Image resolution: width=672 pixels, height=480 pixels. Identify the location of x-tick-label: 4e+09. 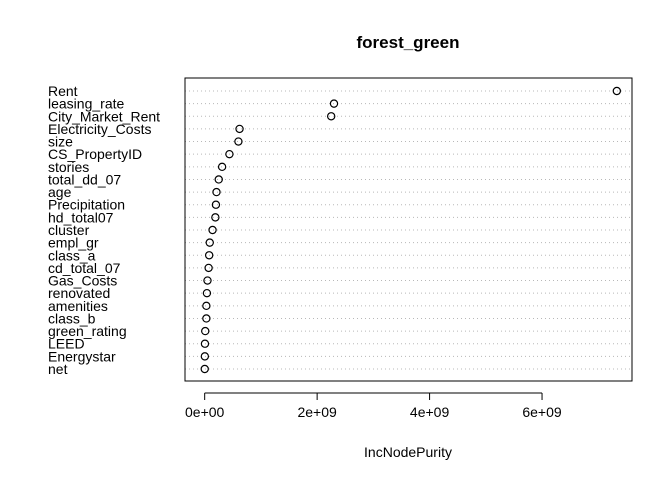
(430, 412).